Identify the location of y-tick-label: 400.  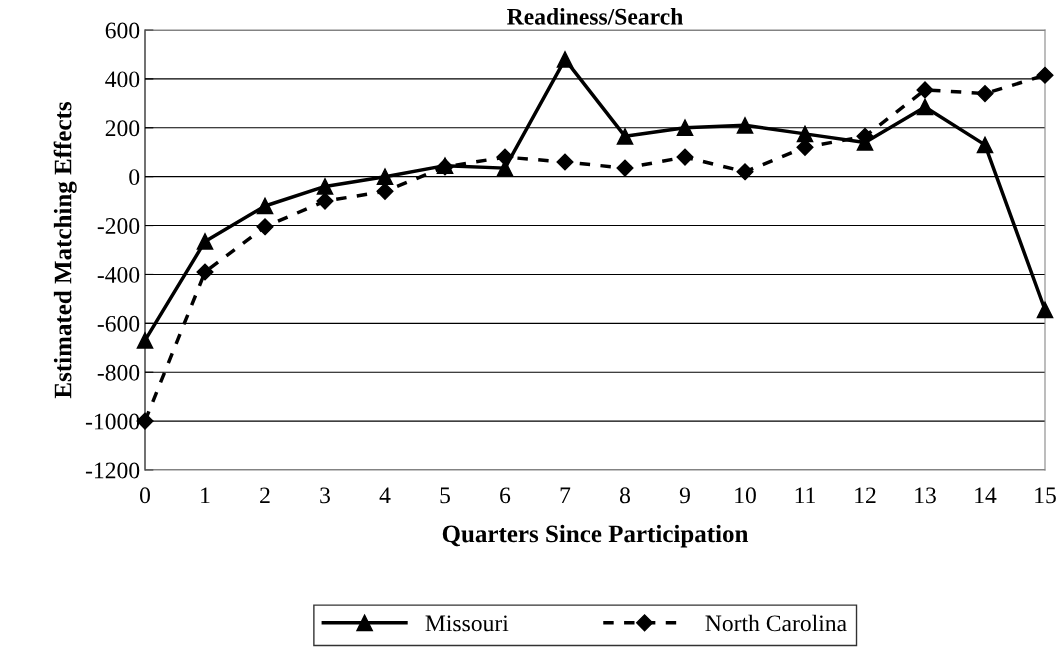
(122, 79).